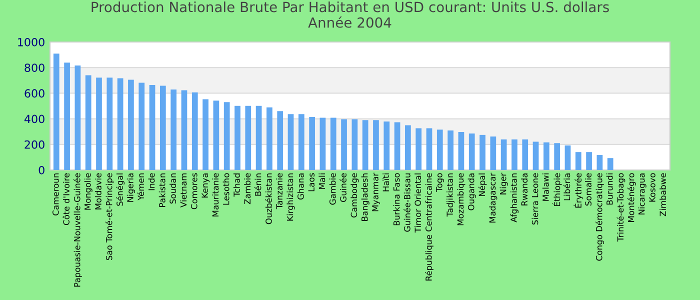 This screenshot has height=300, width=700. I want to click on x-tick-label: Érythrée, so click(579, 190).